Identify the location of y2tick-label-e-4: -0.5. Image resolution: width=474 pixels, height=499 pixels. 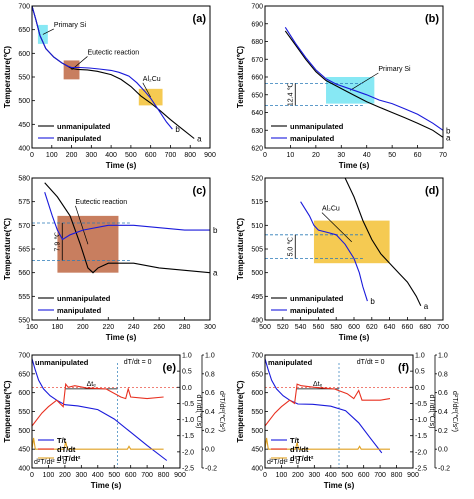
(188, 404).